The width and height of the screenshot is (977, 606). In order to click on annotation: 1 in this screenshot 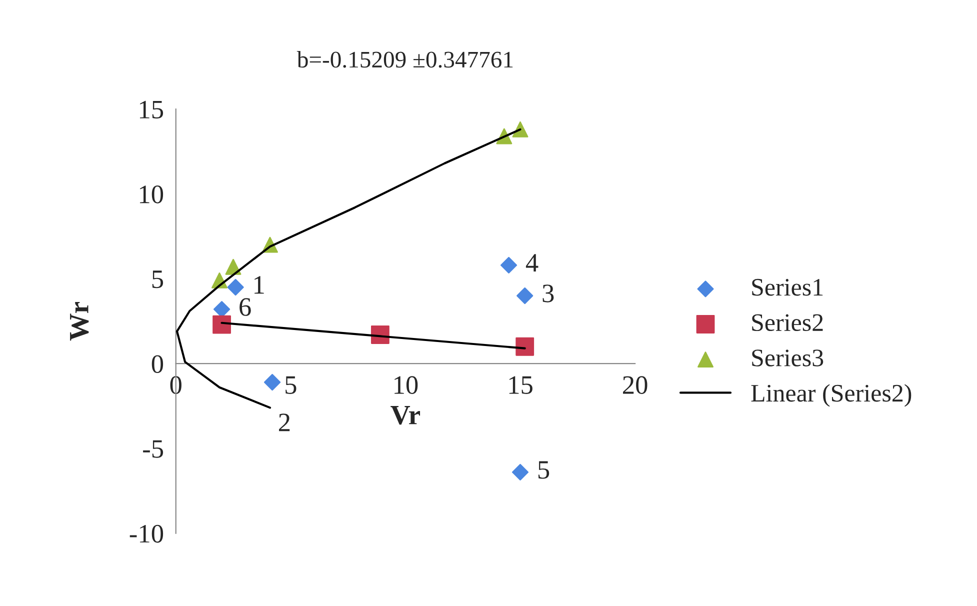, I will do `click(259, 285)`.